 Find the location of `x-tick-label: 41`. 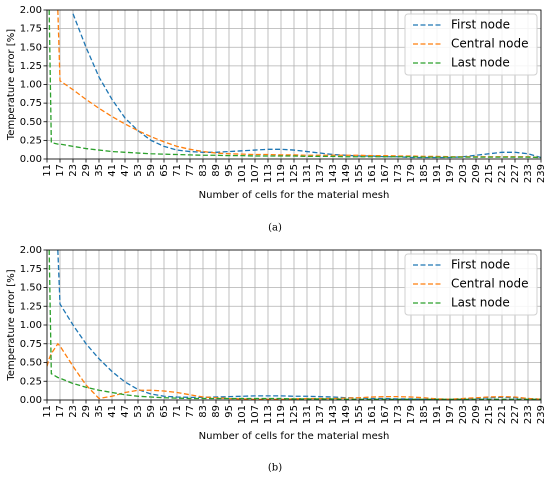

x-tick-label: 41 is located at coordinates (112, 411).